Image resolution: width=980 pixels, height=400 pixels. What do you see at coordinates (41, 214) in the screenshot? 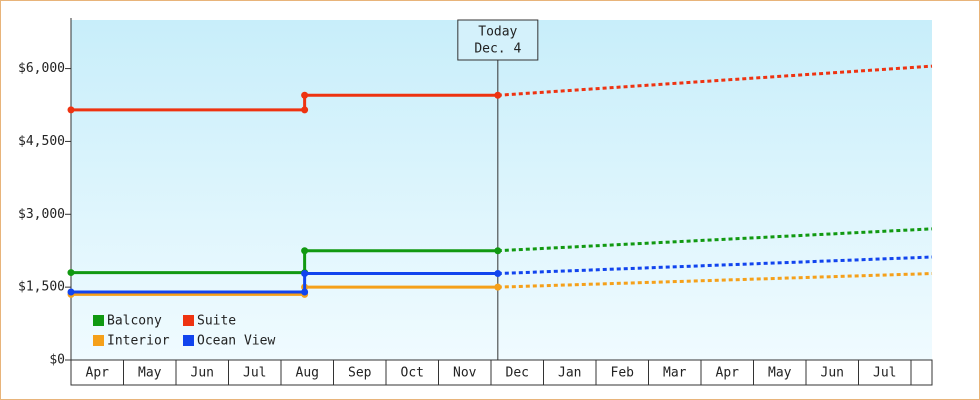
I see `y-tick-label: $3,000` at bounding box center [41, 214].